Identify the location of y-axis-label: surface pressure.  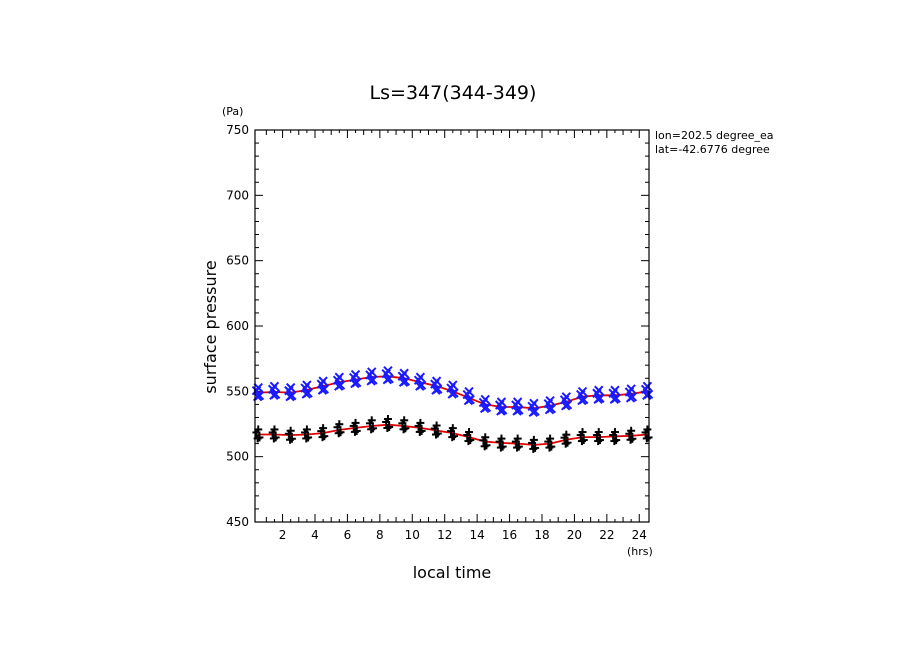
(210, 326).